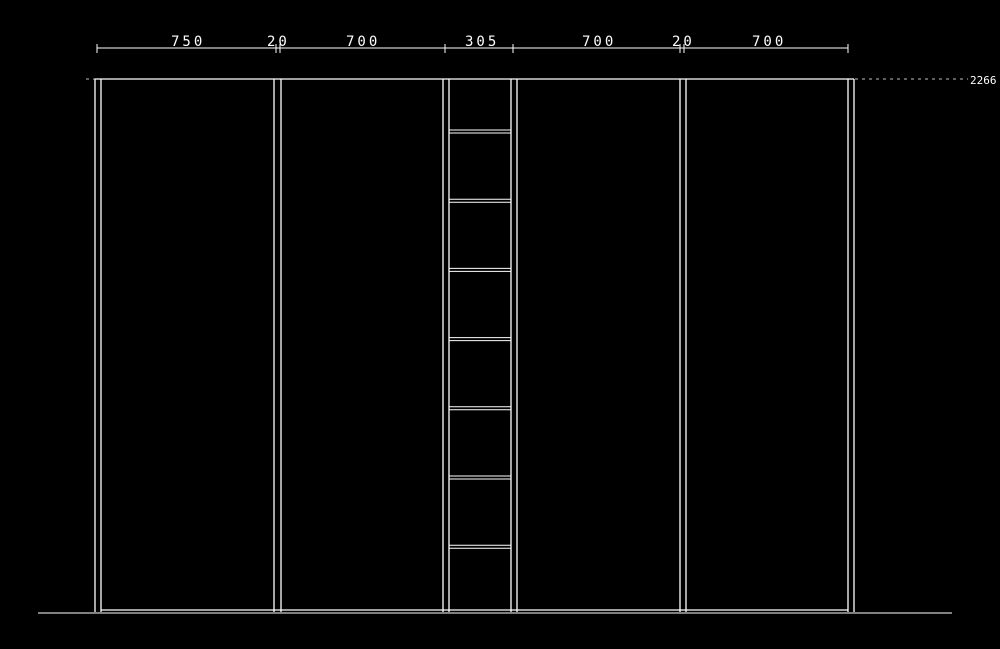 This screenshot has width=1000, height=649. I want to click on height-label: 2266, so click(983, 80).